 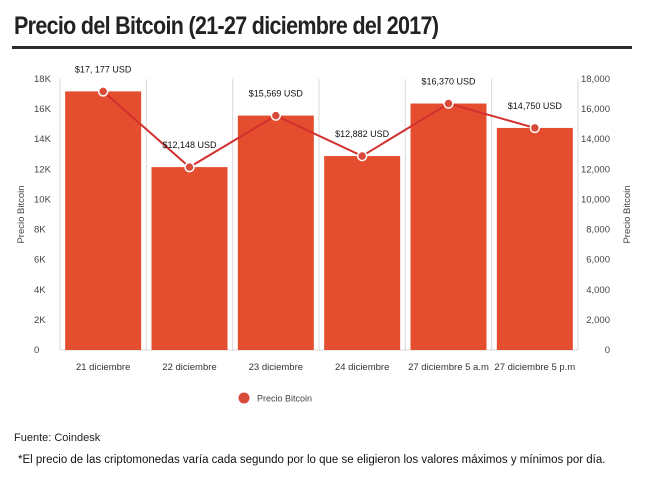 What do you see at coordinates (534, 367) in the screenshot?
I see `x-tick-label: 27 diciembre 5 p.m` at bounding box center [534, 367].